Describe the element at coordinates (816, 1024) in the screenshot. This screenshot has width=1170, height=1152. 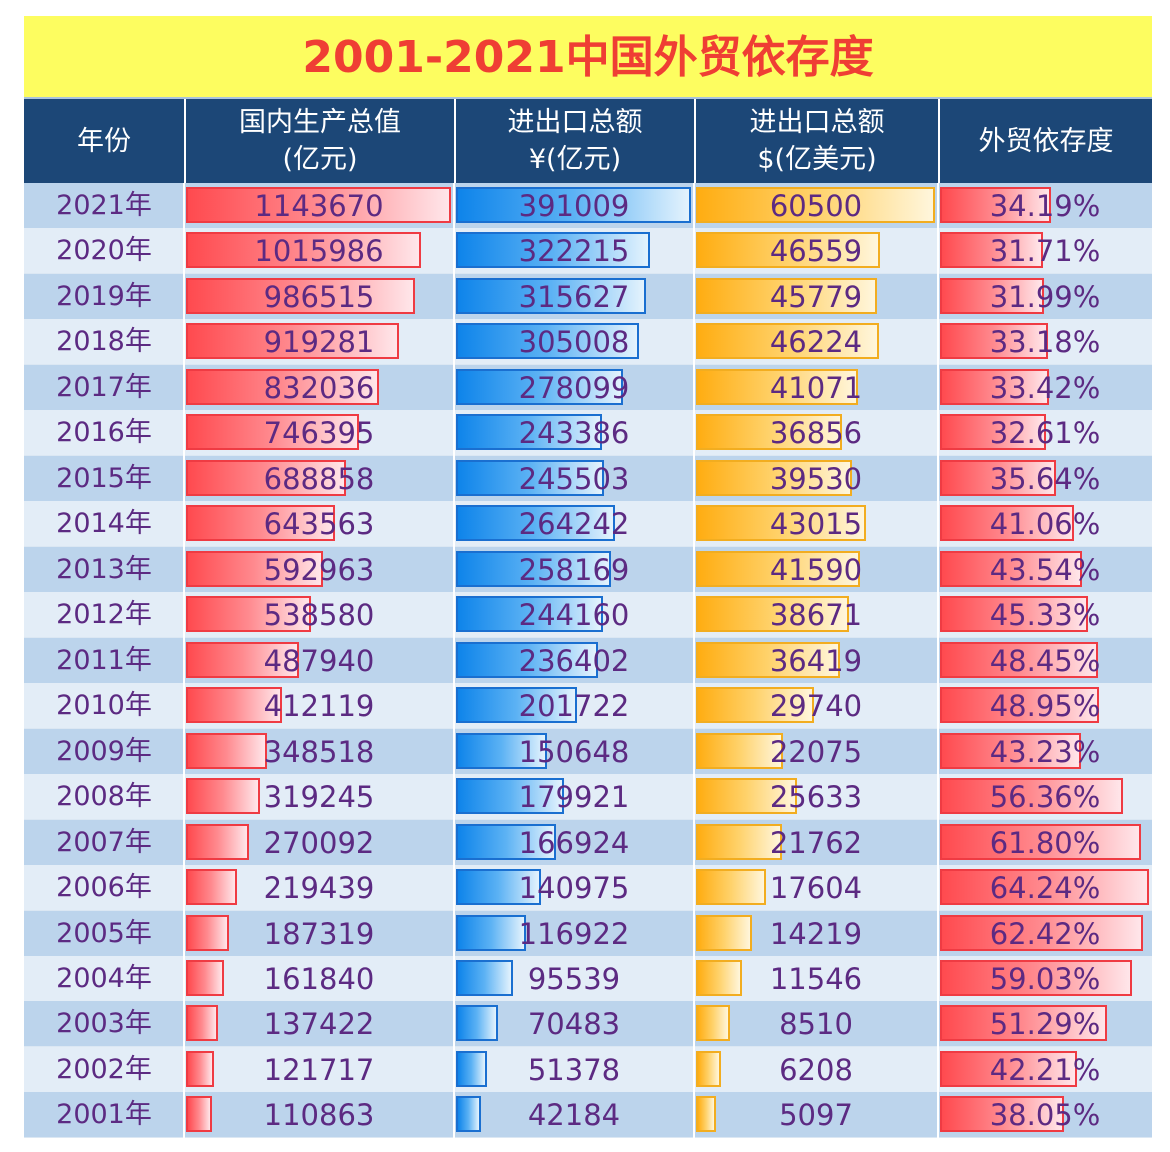
I see `trade-usd-value: 8510` at that location.